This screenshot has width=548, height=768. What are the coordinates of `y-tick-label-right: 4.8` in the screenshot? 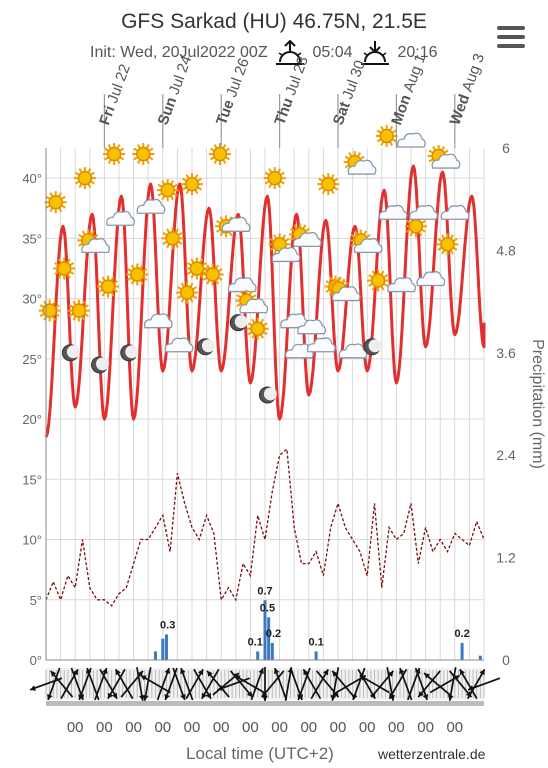 It's located at (506, 250).